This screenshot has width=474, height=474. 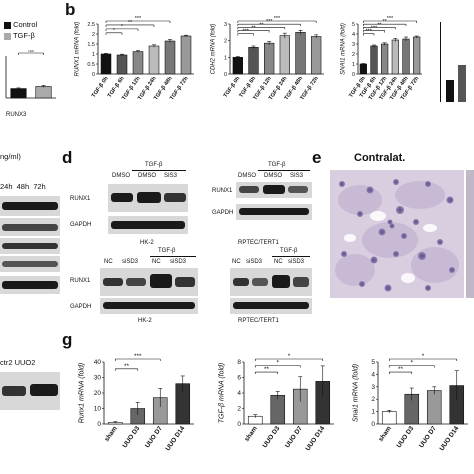 What do you see at coordinates (159, 170) in the screenshot?
I see `blot1-group-line` at bounding box center [159, 170].